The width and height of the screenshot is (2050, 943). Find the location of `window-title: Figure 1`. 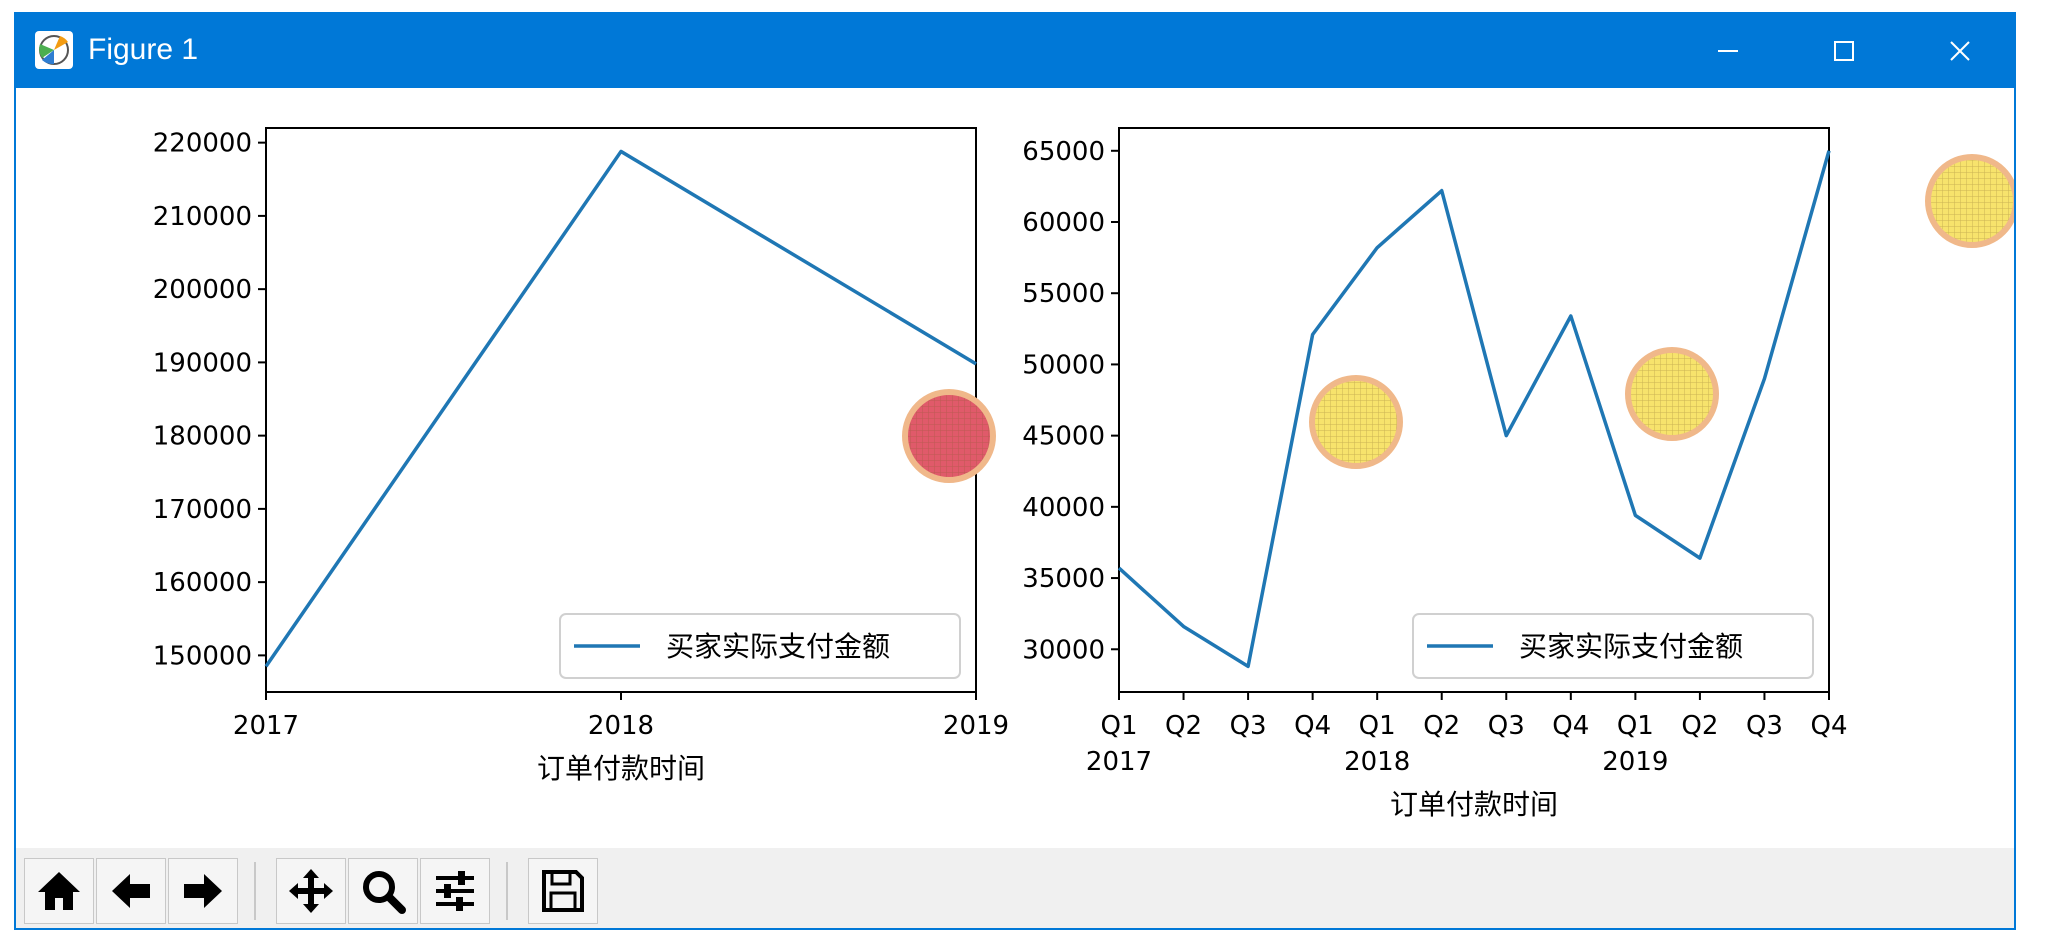

window-title: Figure 1 is located at coordinates (143, 49).